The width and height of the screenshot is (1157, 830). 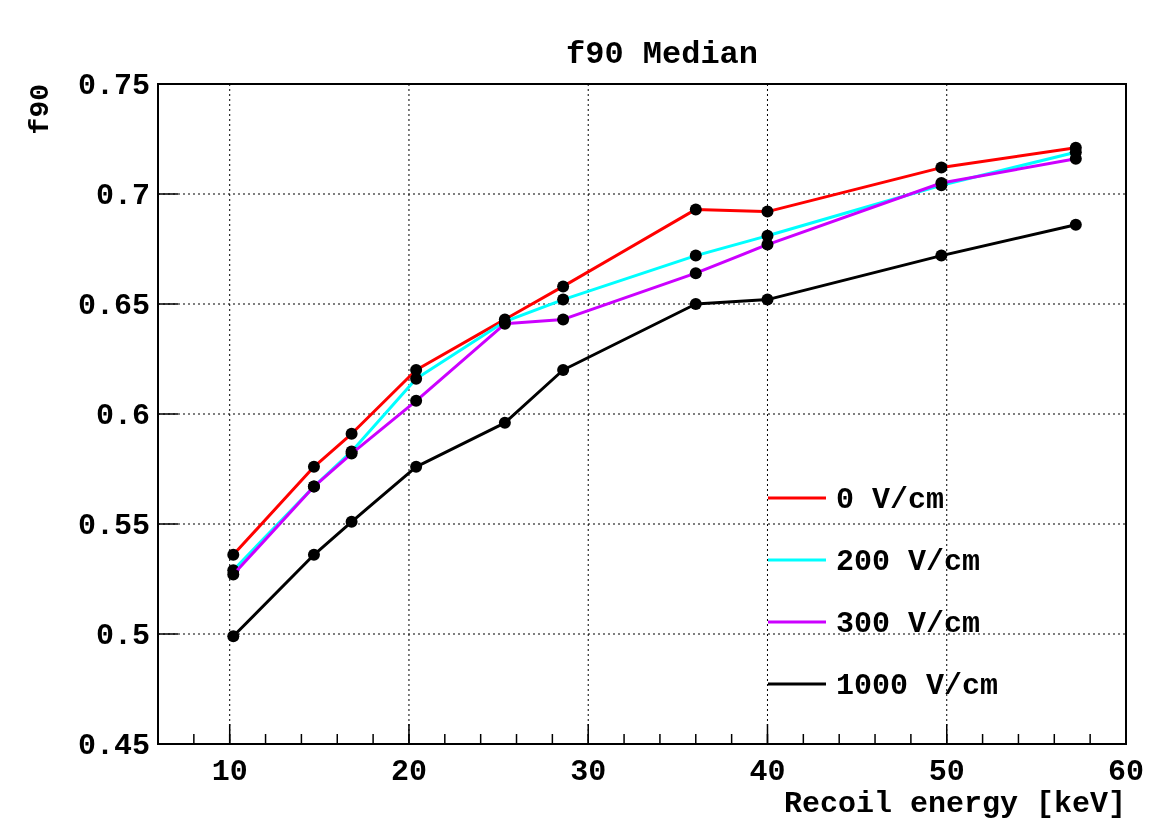 What do you see at coordinates (917, 686) in the screenshot?
I see `legend-label: 1000 V/cm` at bounding box center [917, 686].